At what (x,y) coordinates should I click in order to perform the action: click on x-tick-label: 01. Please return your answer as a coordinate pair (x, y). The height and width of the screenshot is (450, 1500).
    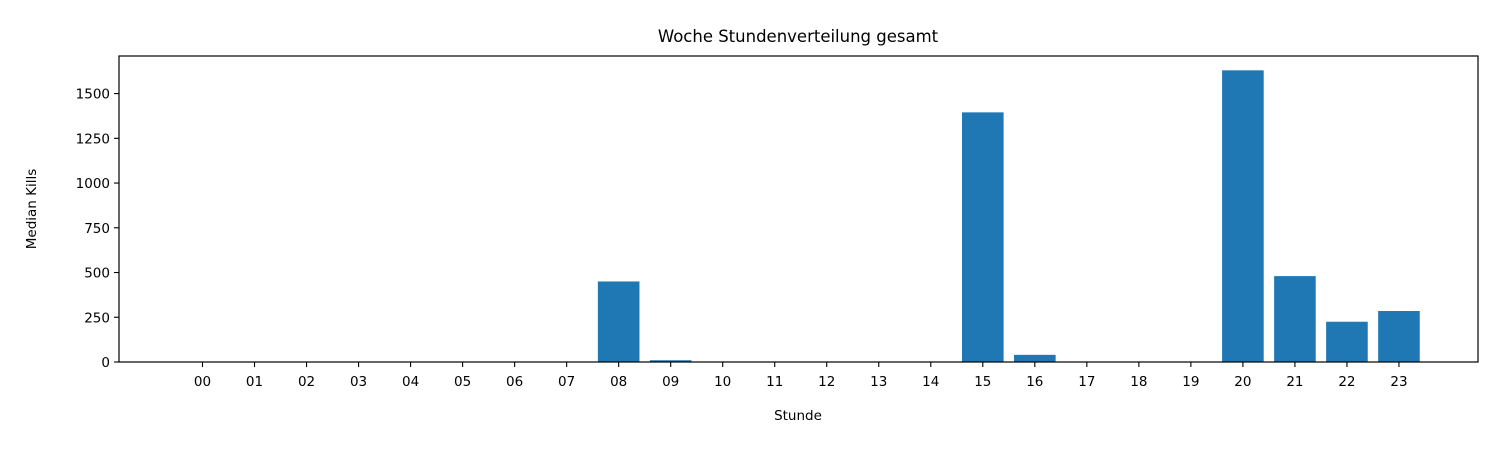
    Looking at the image, I should click on (254, 382).